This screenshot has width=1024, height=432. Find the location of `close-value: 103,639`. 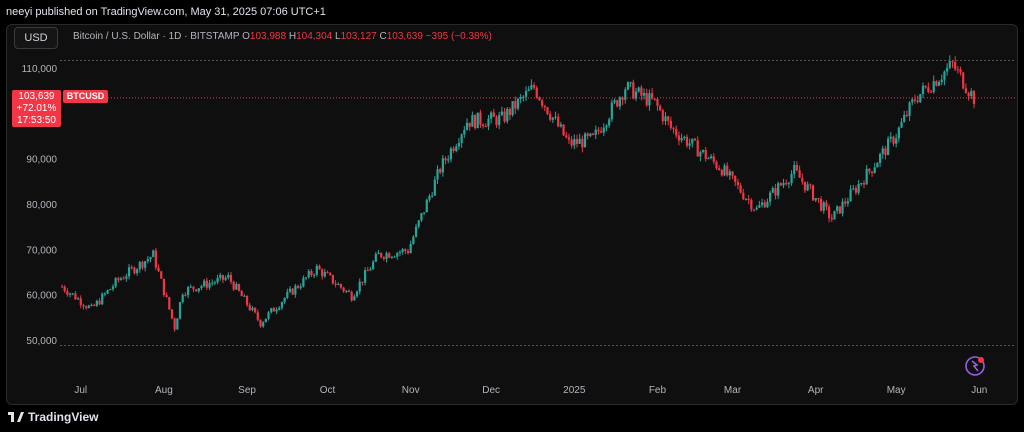

close-value: 103,639 is located at coordinates (404, 36).